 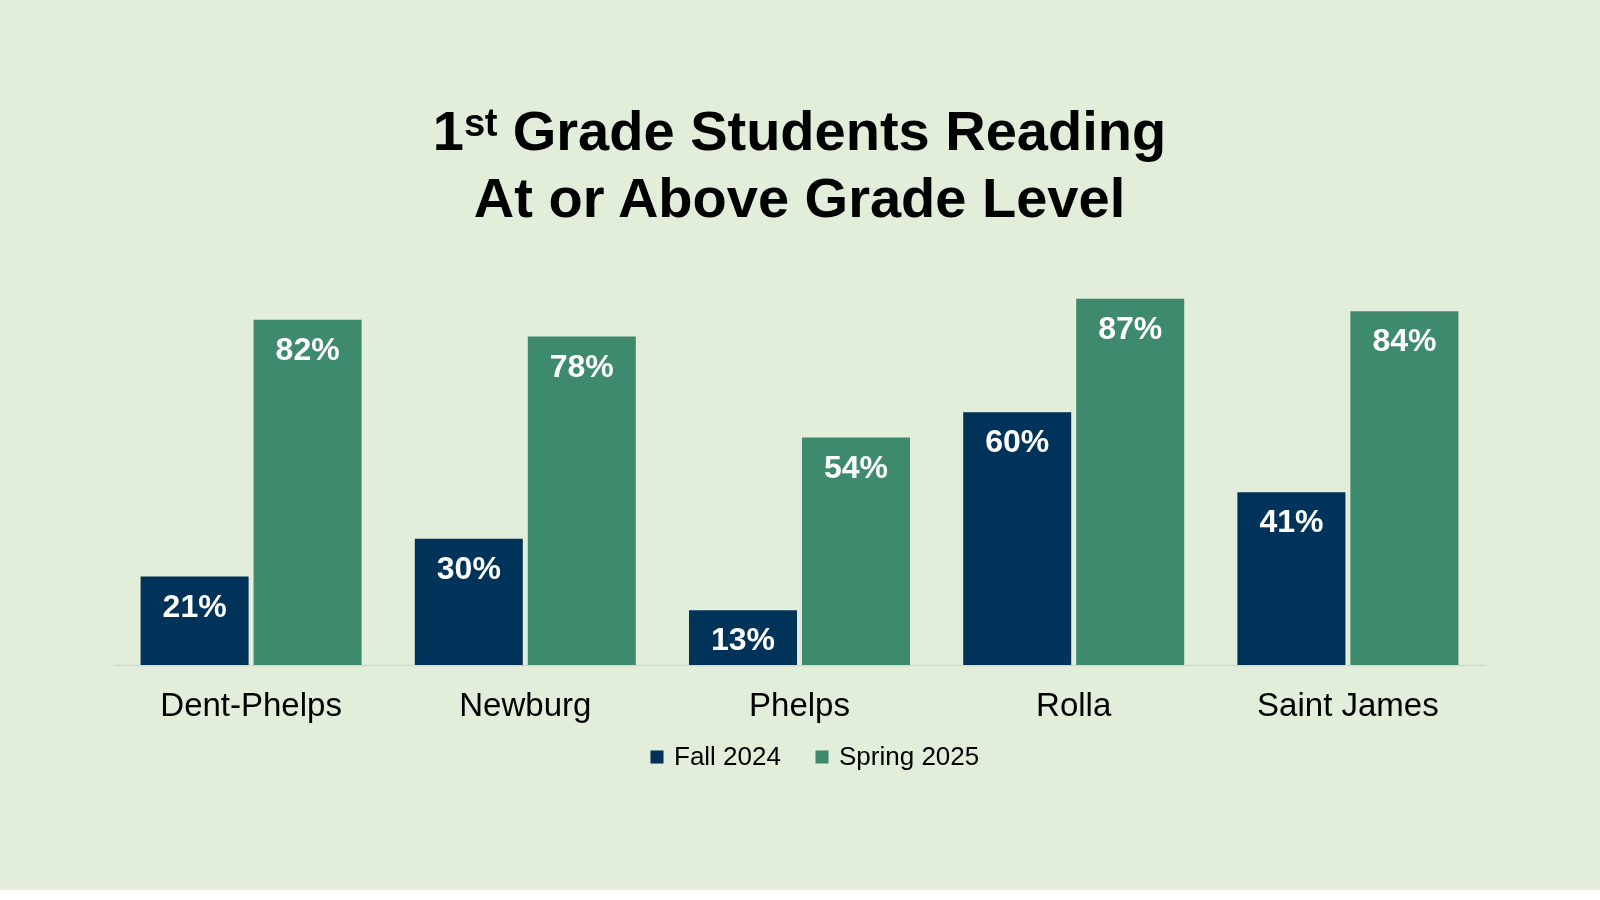 I want to click on data-label: 13%, so click(x=743, y=639).